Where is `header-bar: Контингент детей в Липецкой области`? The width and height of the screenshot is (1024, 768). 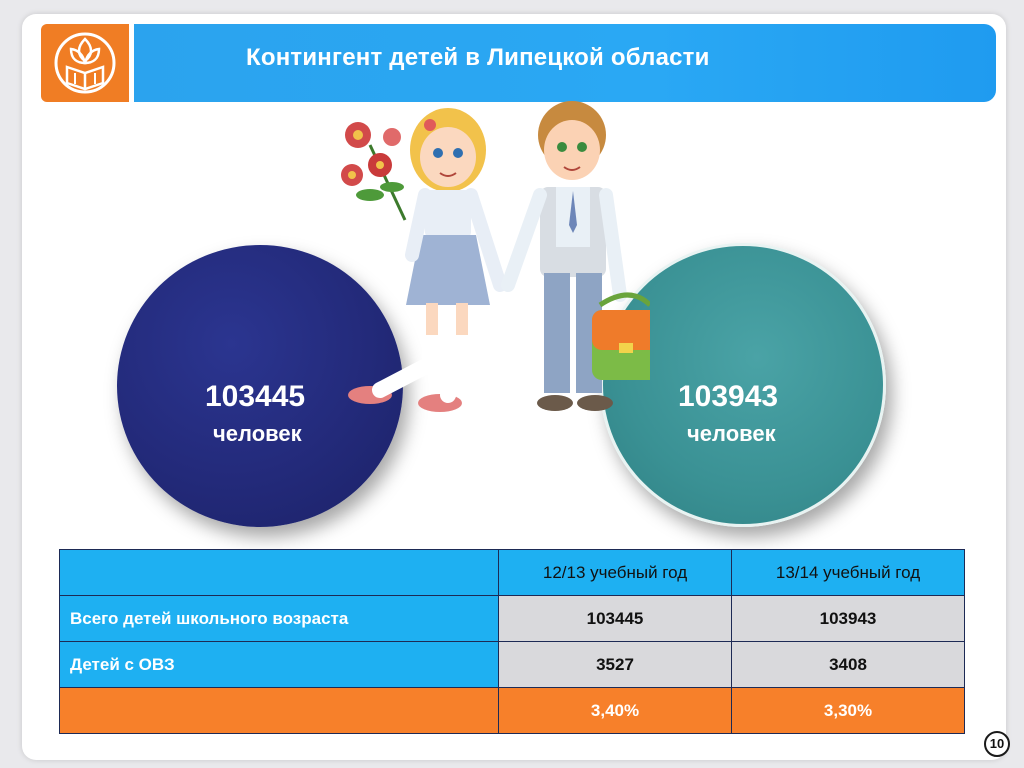 header-bar: Контингент детей в Липецкой области is located at coordinates (565, 63).